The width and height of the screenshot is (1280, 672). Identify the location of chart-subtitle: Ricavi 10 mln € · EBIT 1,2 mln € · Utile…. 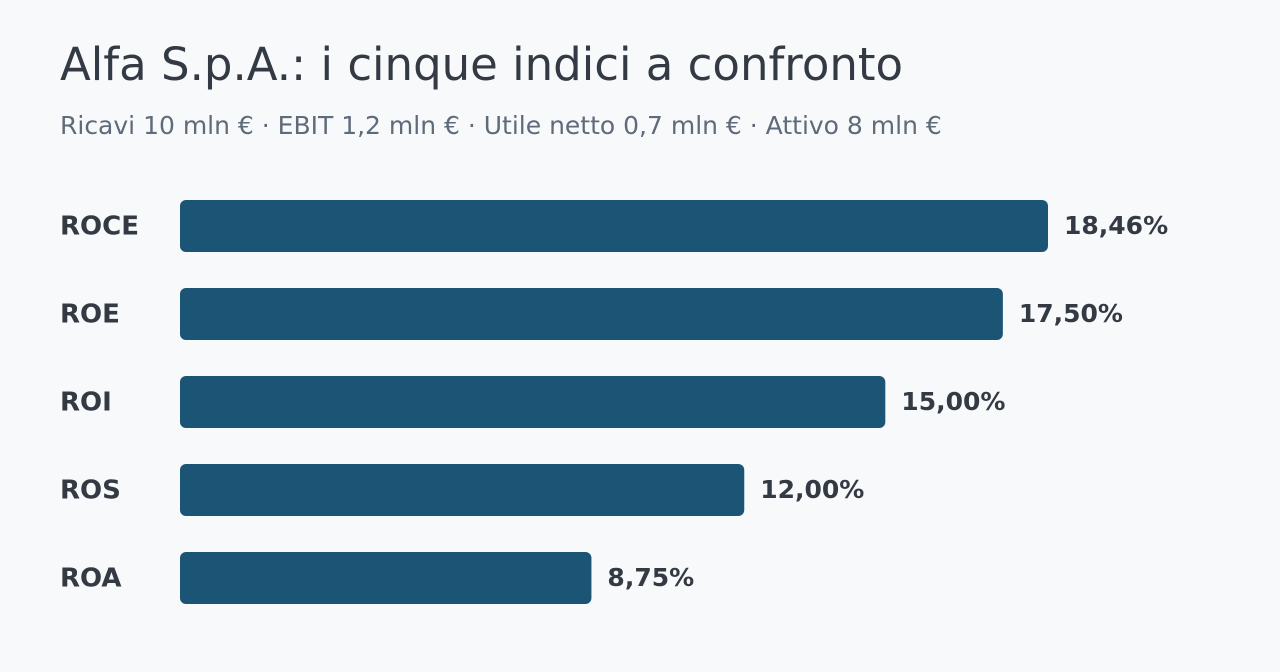
(501, 125).